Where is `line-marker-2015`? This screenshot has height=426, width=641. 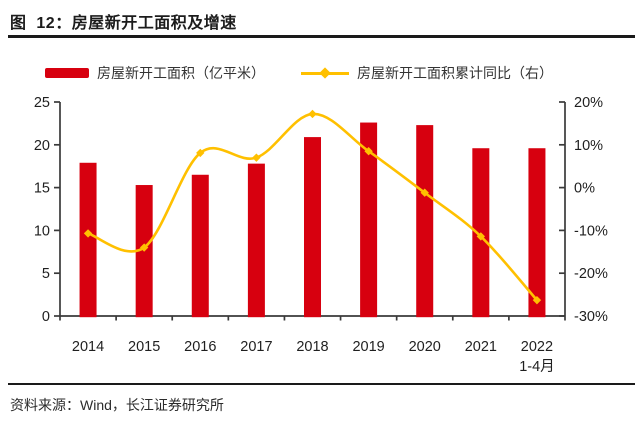
line-marker-2015 is located at coordinates (144, 247).